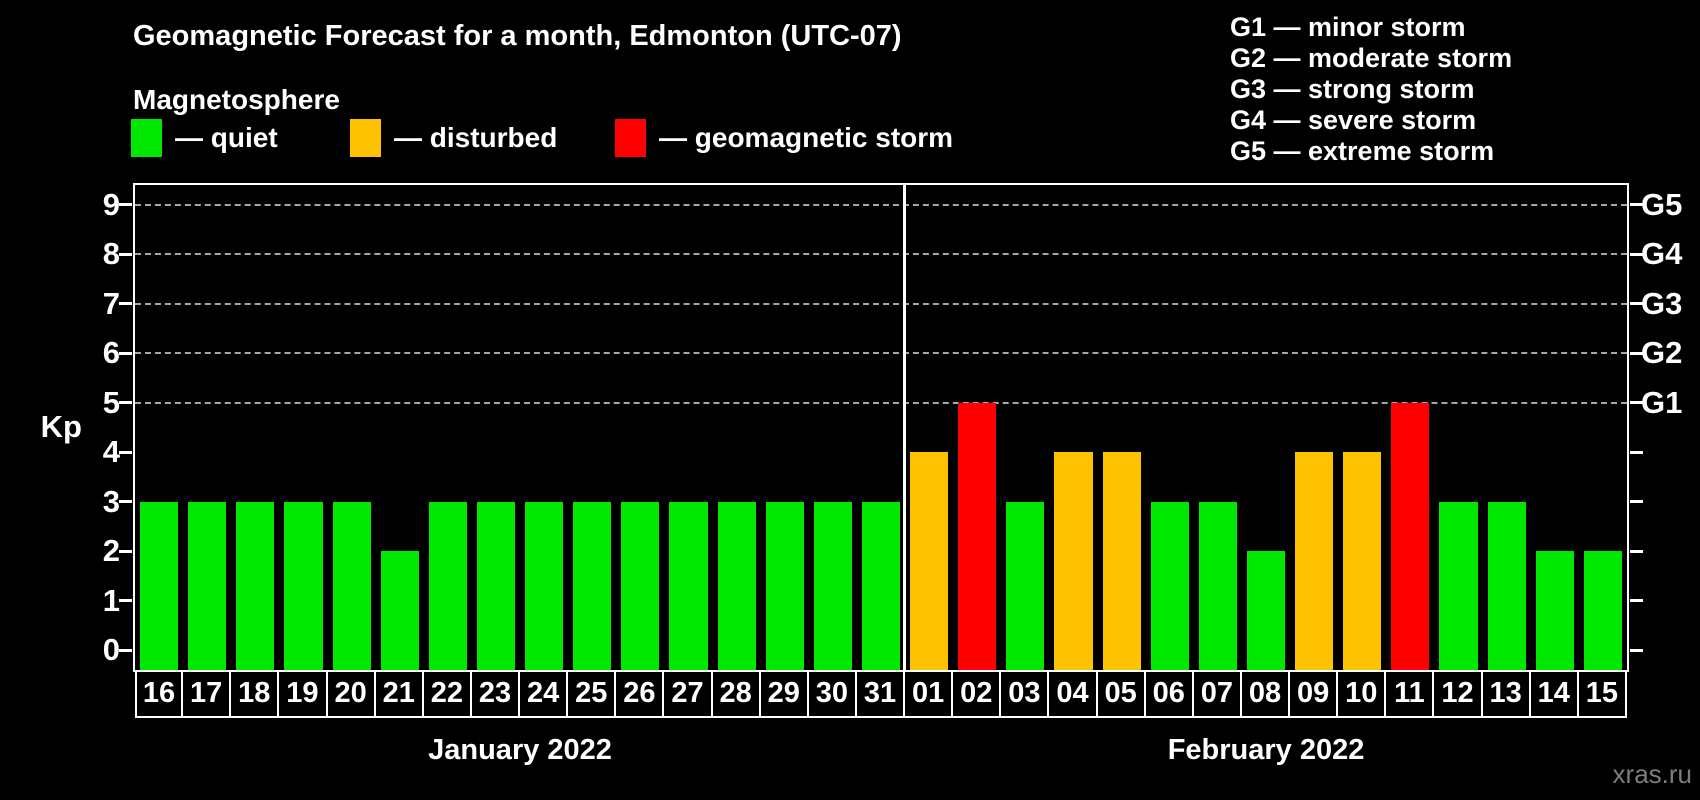  Describe the element at coordinates (1662, 254) in the screenshot. I see `g-axis-label-G4: G4` at that location.